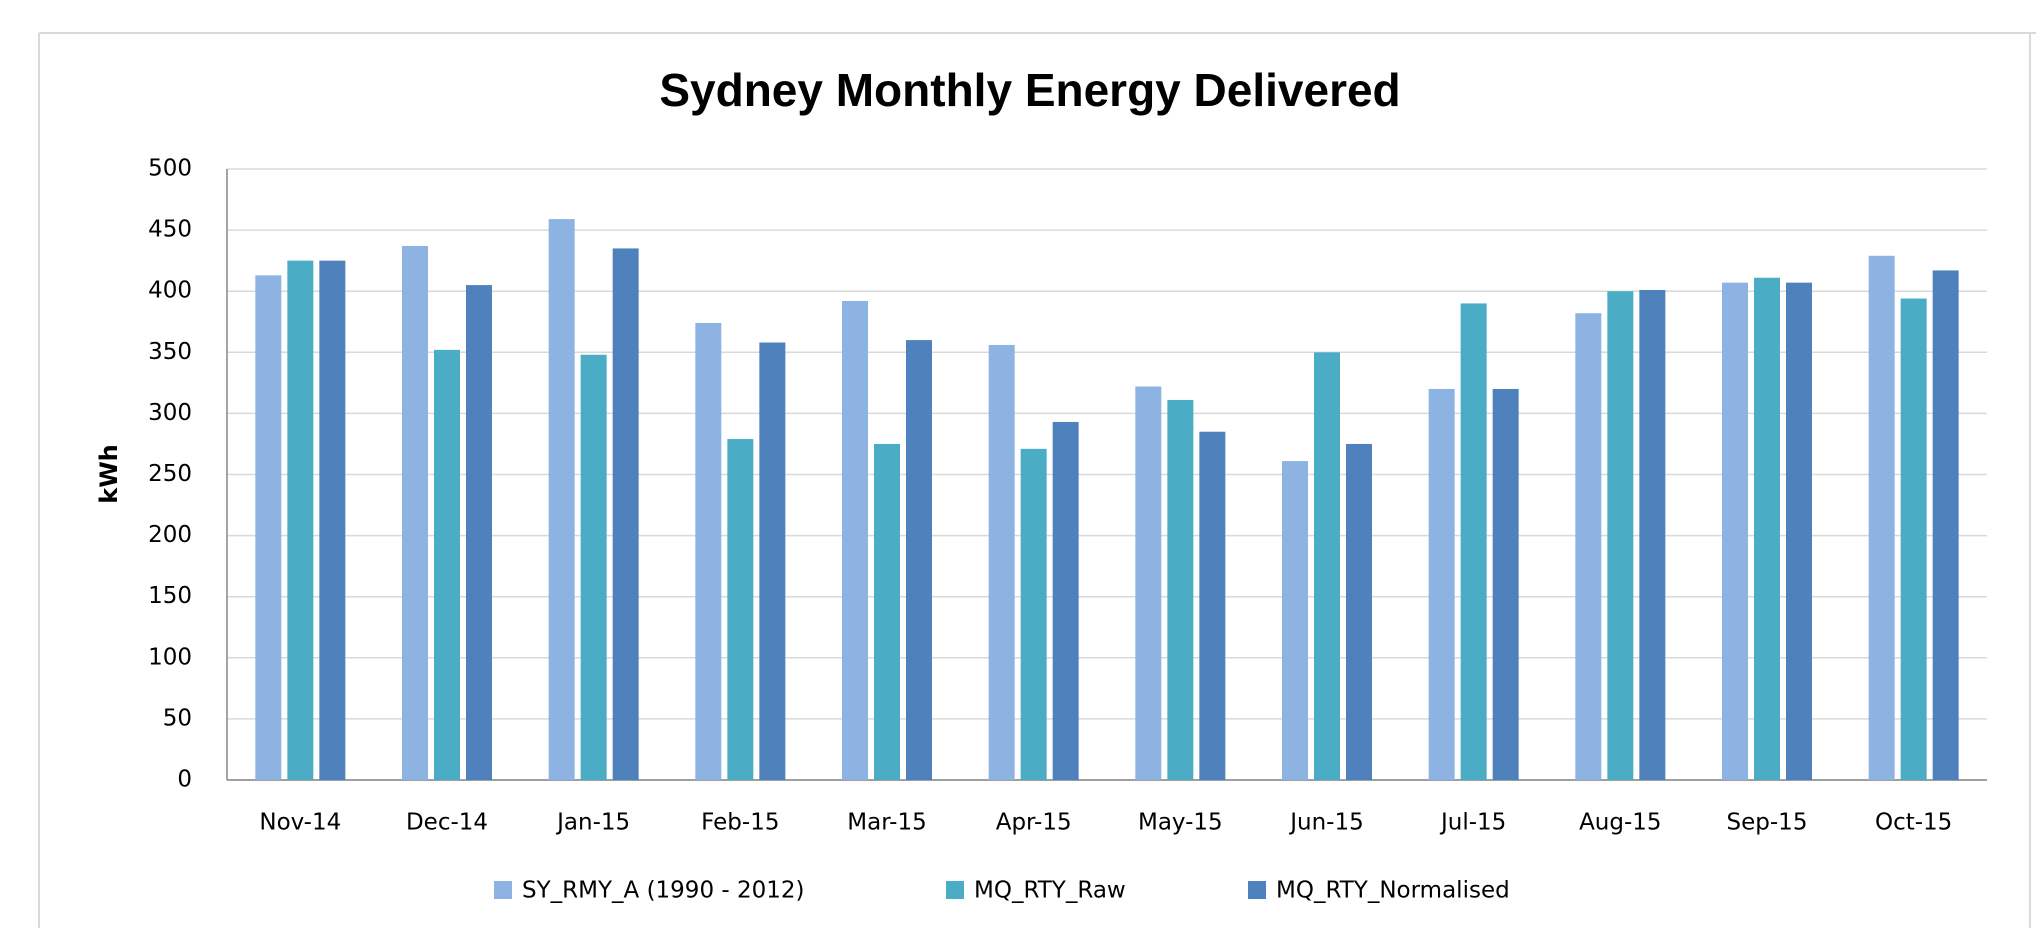 This screenshot has height=928, width=2036. What do you see at coordinates (170, 352) in the screenshot?
I see `y-tick-label: 350` at bounding box center [170, 352].